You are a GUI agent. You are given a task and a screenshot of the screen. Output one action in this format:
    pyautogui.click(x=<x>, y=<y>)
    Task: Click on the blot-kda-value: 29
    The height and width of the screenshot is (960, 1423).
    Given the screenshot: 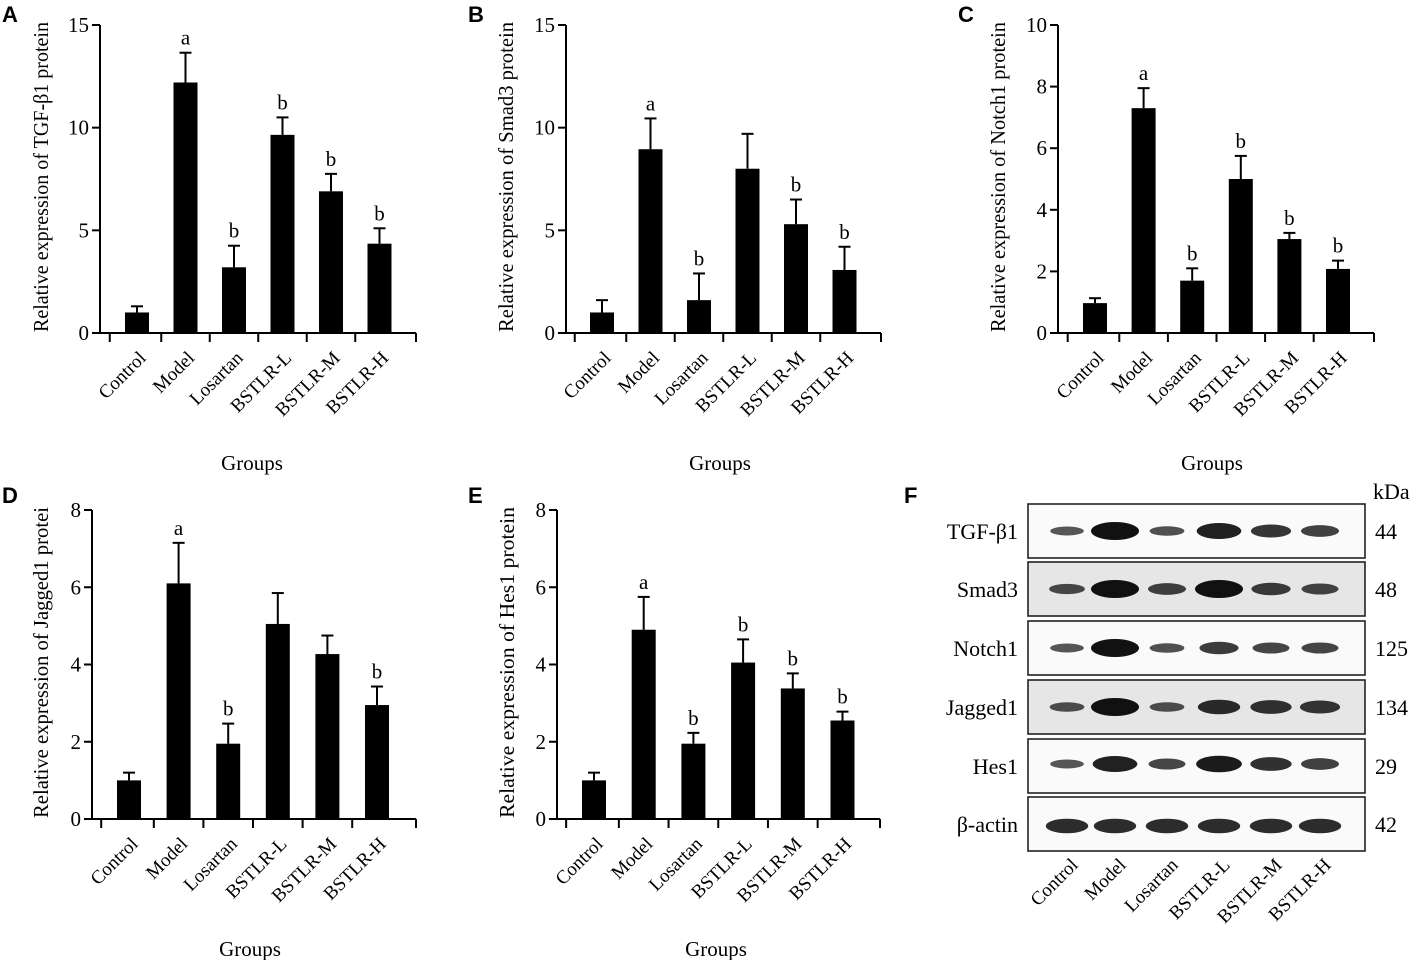 What is the action you would take?
    pyautogui.click(x=1386, y=766)
    